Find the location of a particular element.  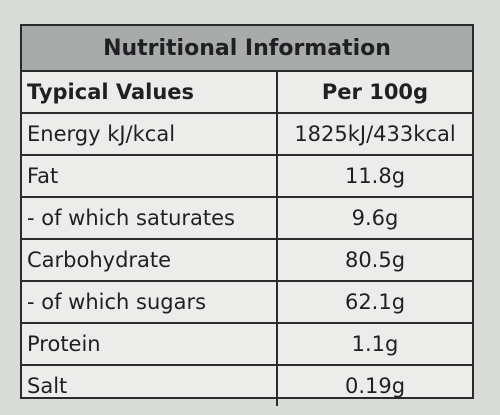

nutrient-value: 1.1g is located at coordinates (375, 344).